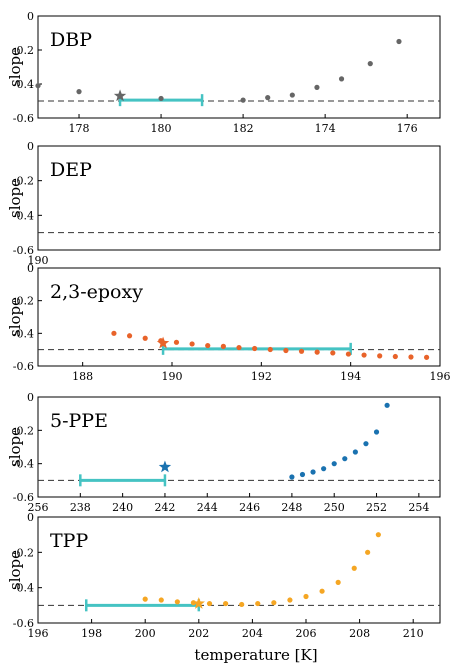 The image size is (453, 669). Describe the element at coordinates (291, 507) in the screenshot. I see `x-tick-label: 248` at that location.